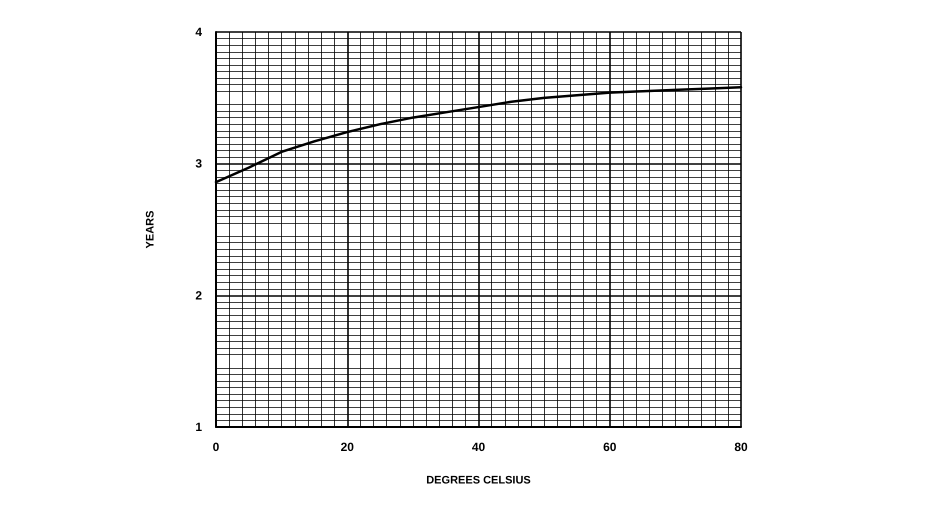  Describe the element at coordinates (198, 427) in the screenshot. I see `y-tick-label: 1` at that location.